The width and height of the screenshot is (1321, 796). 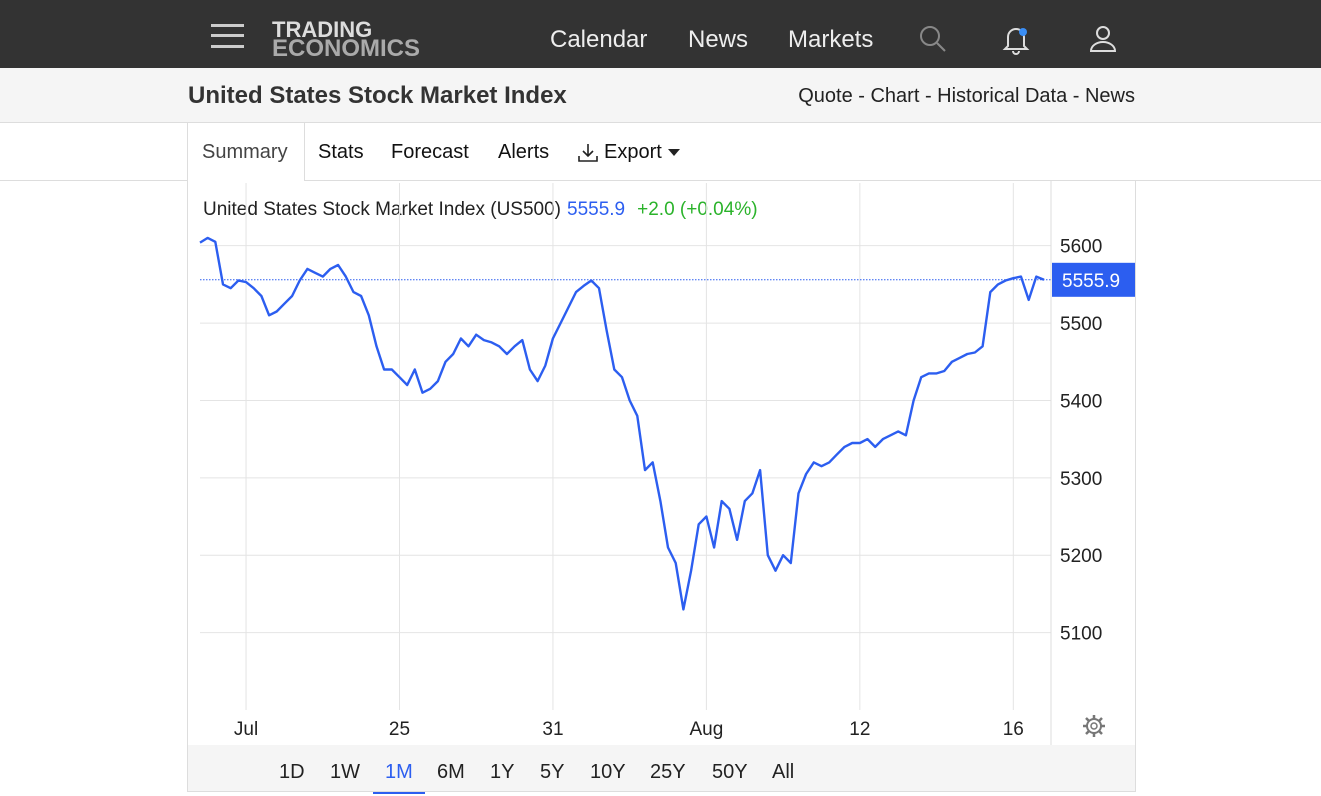 I want to click on nav-link: Calendar, so click(x=599, y=39).